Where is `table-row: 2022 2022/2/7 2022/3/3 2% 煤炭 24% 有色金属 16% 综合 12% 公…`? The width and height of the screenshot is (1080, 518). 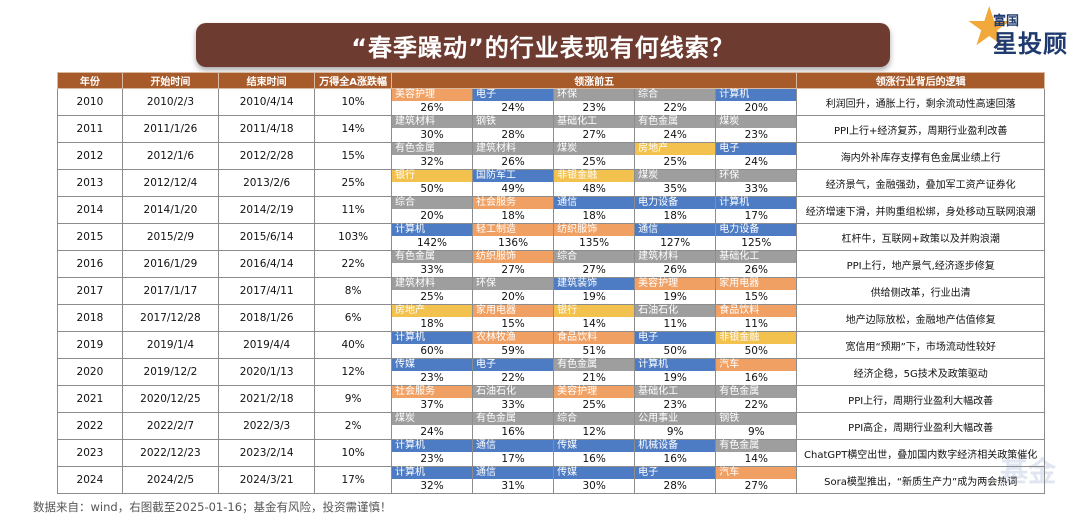
table-row: 2022 2022/2/7 2022/3/3 2% 煤炭 24% 有色金属 16% 综合 12% 公… is located at coordinates (551, 426).